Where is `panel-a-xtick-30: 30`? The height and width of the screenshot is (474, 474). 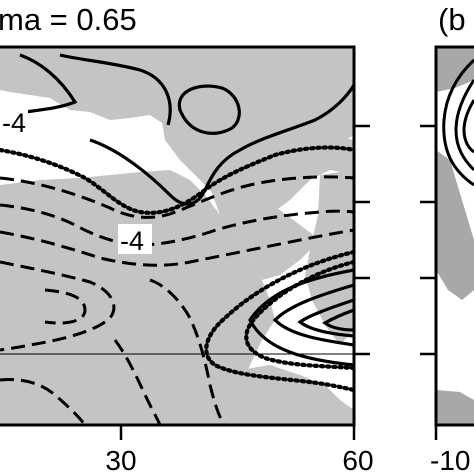 panel-a-xtick-30: 30 is located at coordinates (120, 459).